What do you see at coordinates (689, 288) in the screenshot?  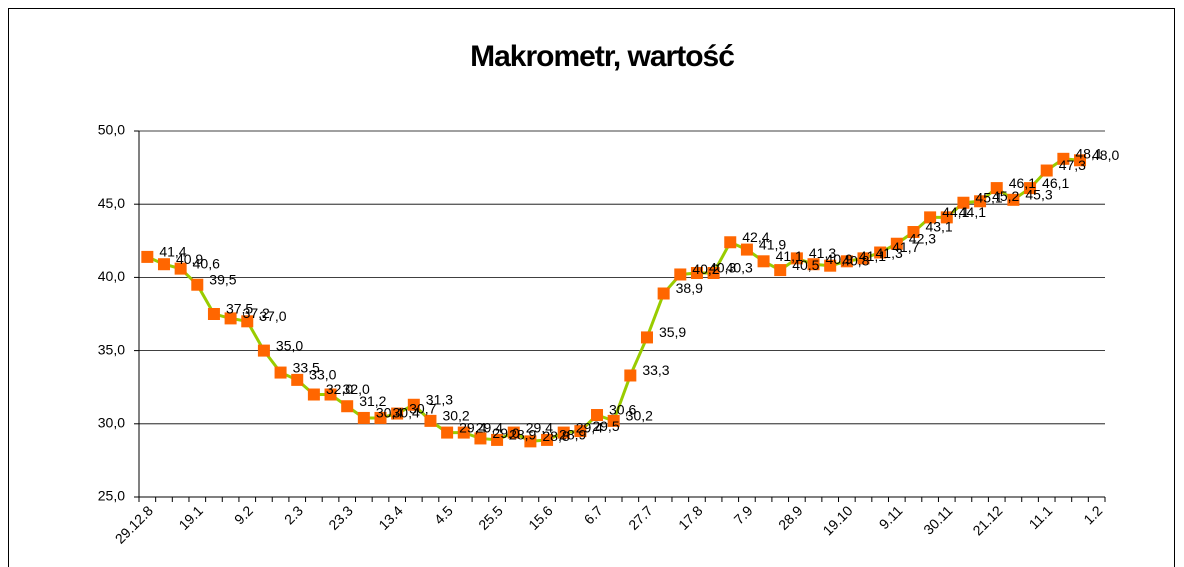 I see `data-label: 38,9` at bounding box center [689, 288].